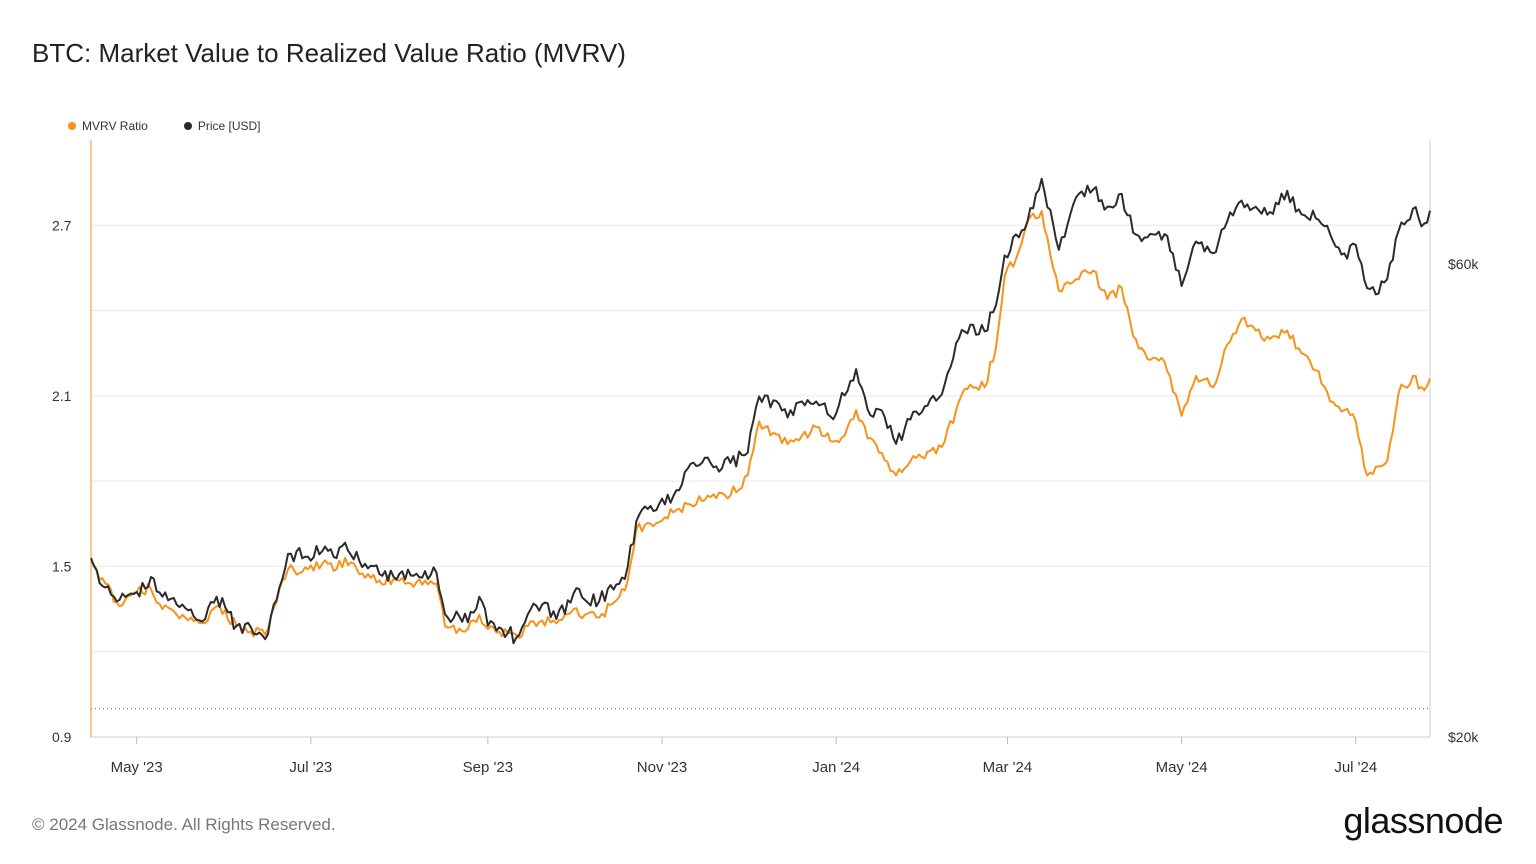  I want to click on y-right-tick-label: $60k, so click(1463, 264).